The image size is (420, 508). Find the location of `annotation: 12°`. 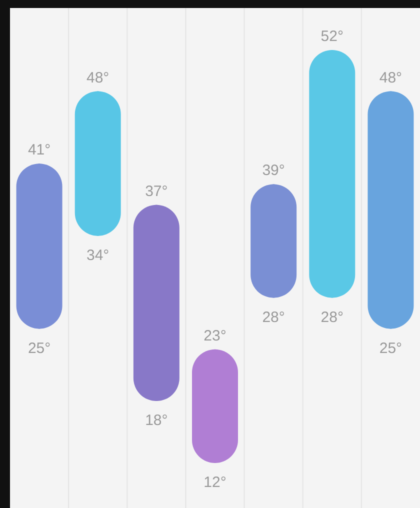

annotation: 12° is located at coordinates (215, 482).